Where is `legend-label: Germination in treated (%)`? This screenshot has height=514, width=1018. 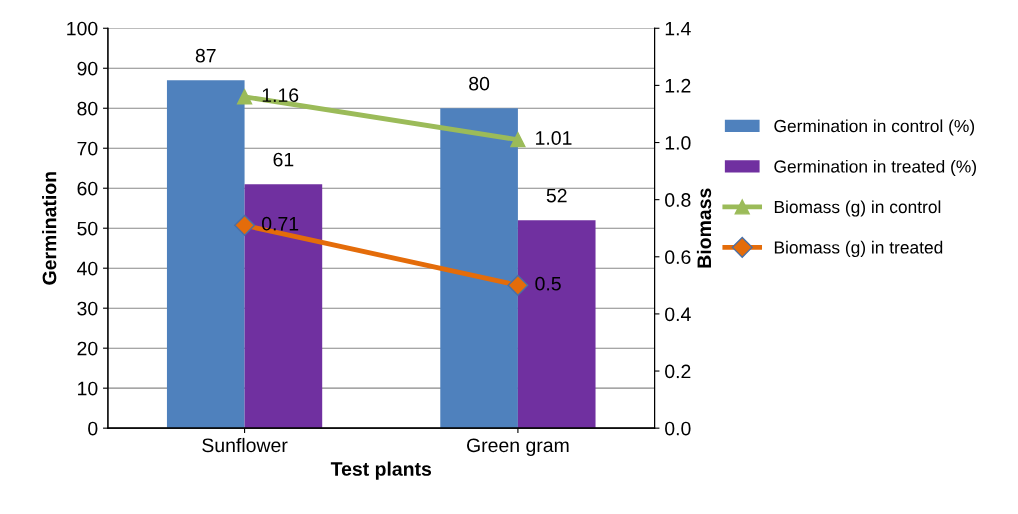
legend-label: Germination in treated (%) is located at coordinates (875, 168).